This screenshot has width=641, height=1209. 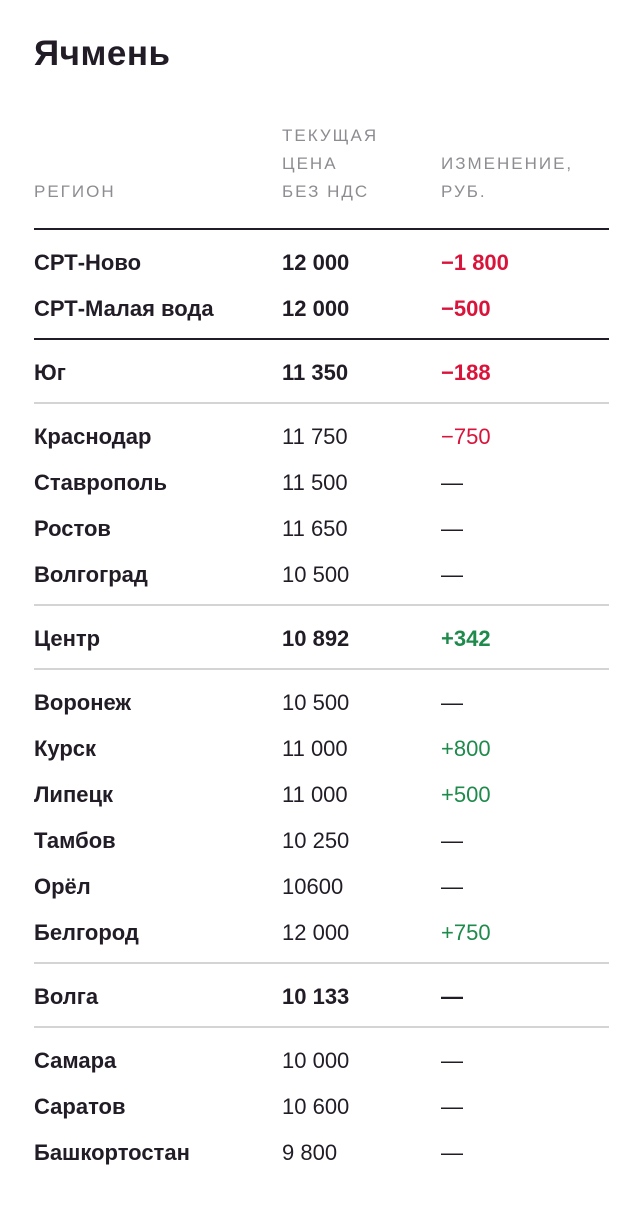 I want to click on change-cell: −750, so click(x=466, y=436).